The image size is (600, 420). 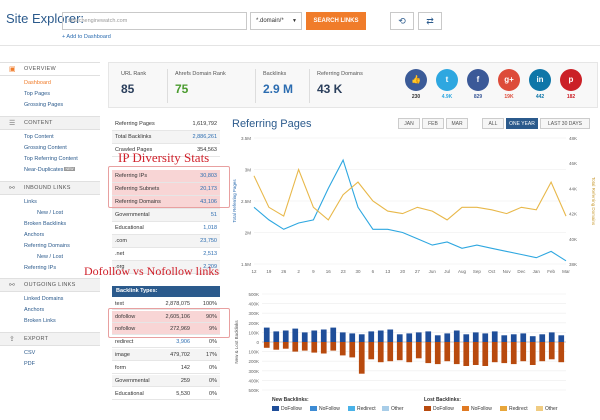 What do you see at coordinates (565, 123) in the screenshot?
I see `range-last-30-days-button: LAST 30 DAYS` at bounding box center [565, 123].